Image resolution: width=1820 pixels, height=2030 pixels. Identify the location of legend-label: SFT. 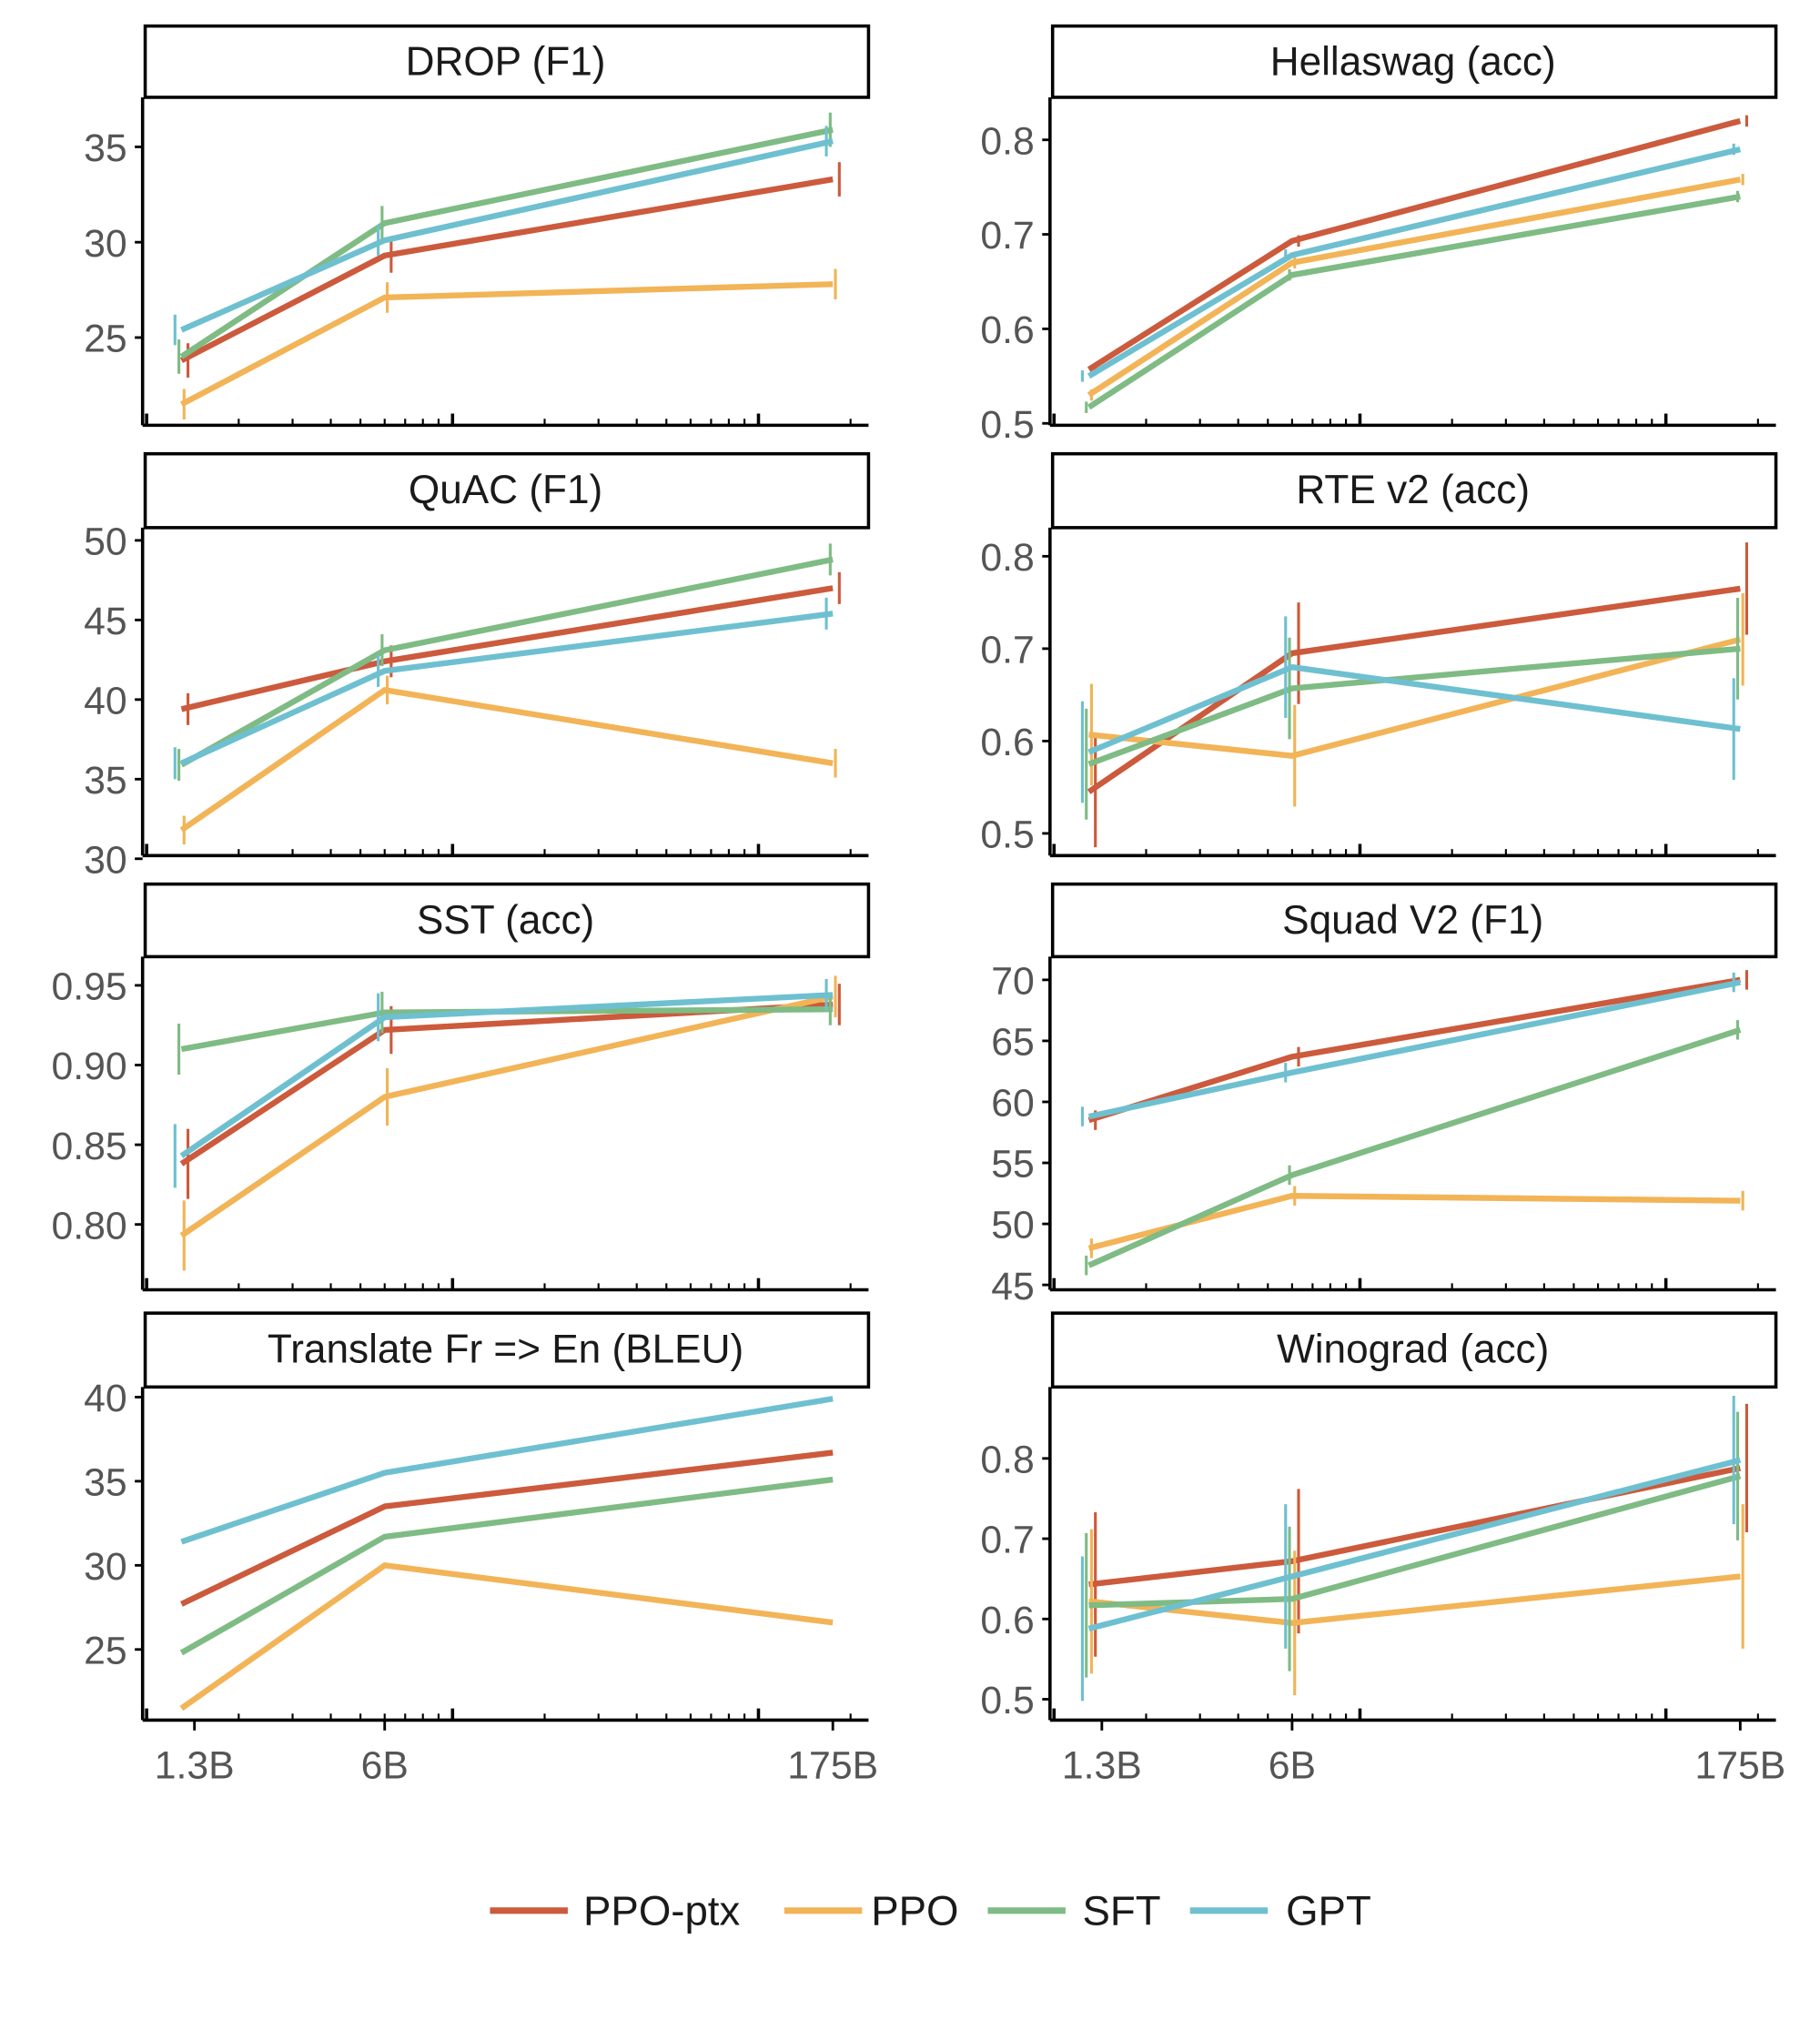
(1121, 1911).